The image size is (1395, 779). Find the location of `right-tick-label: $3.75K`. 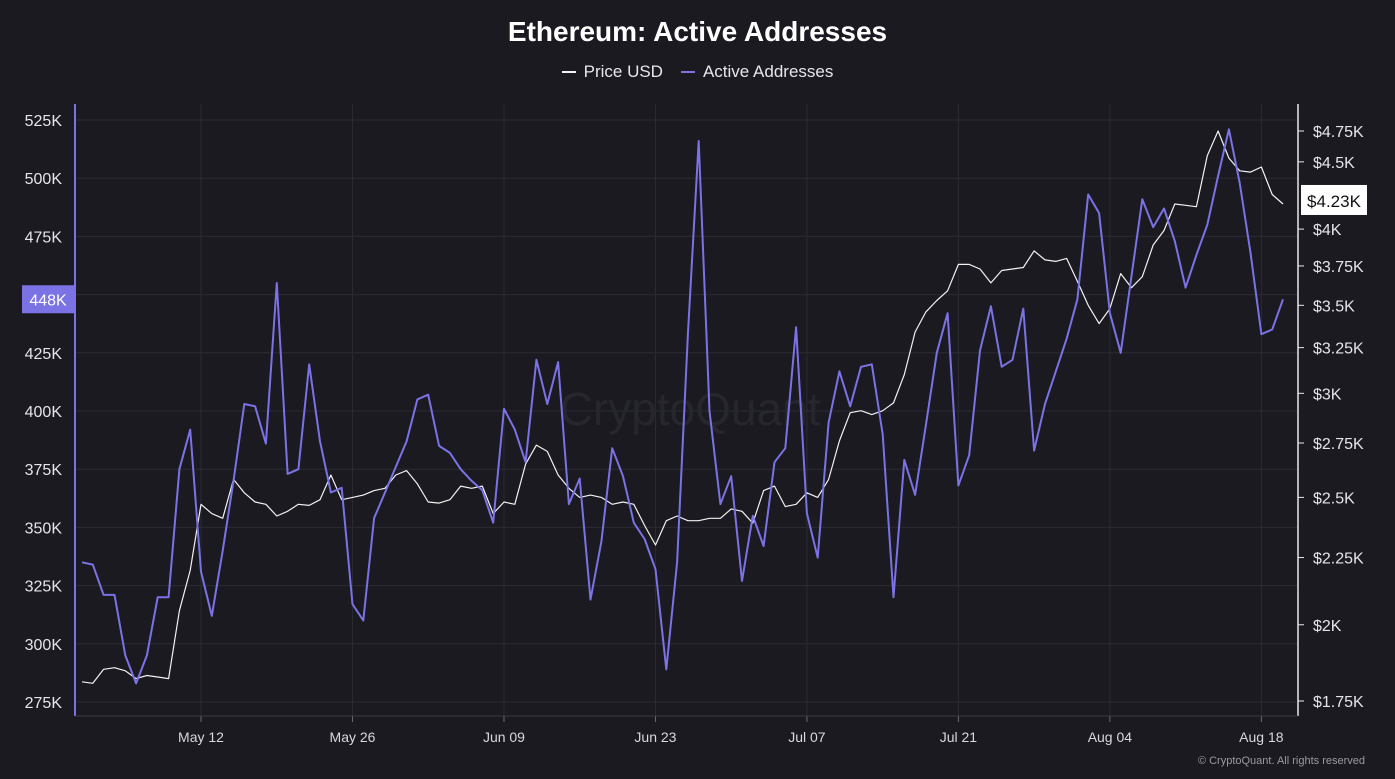

right-tick-label: $3.75K is located at coordinates (1338, 267).